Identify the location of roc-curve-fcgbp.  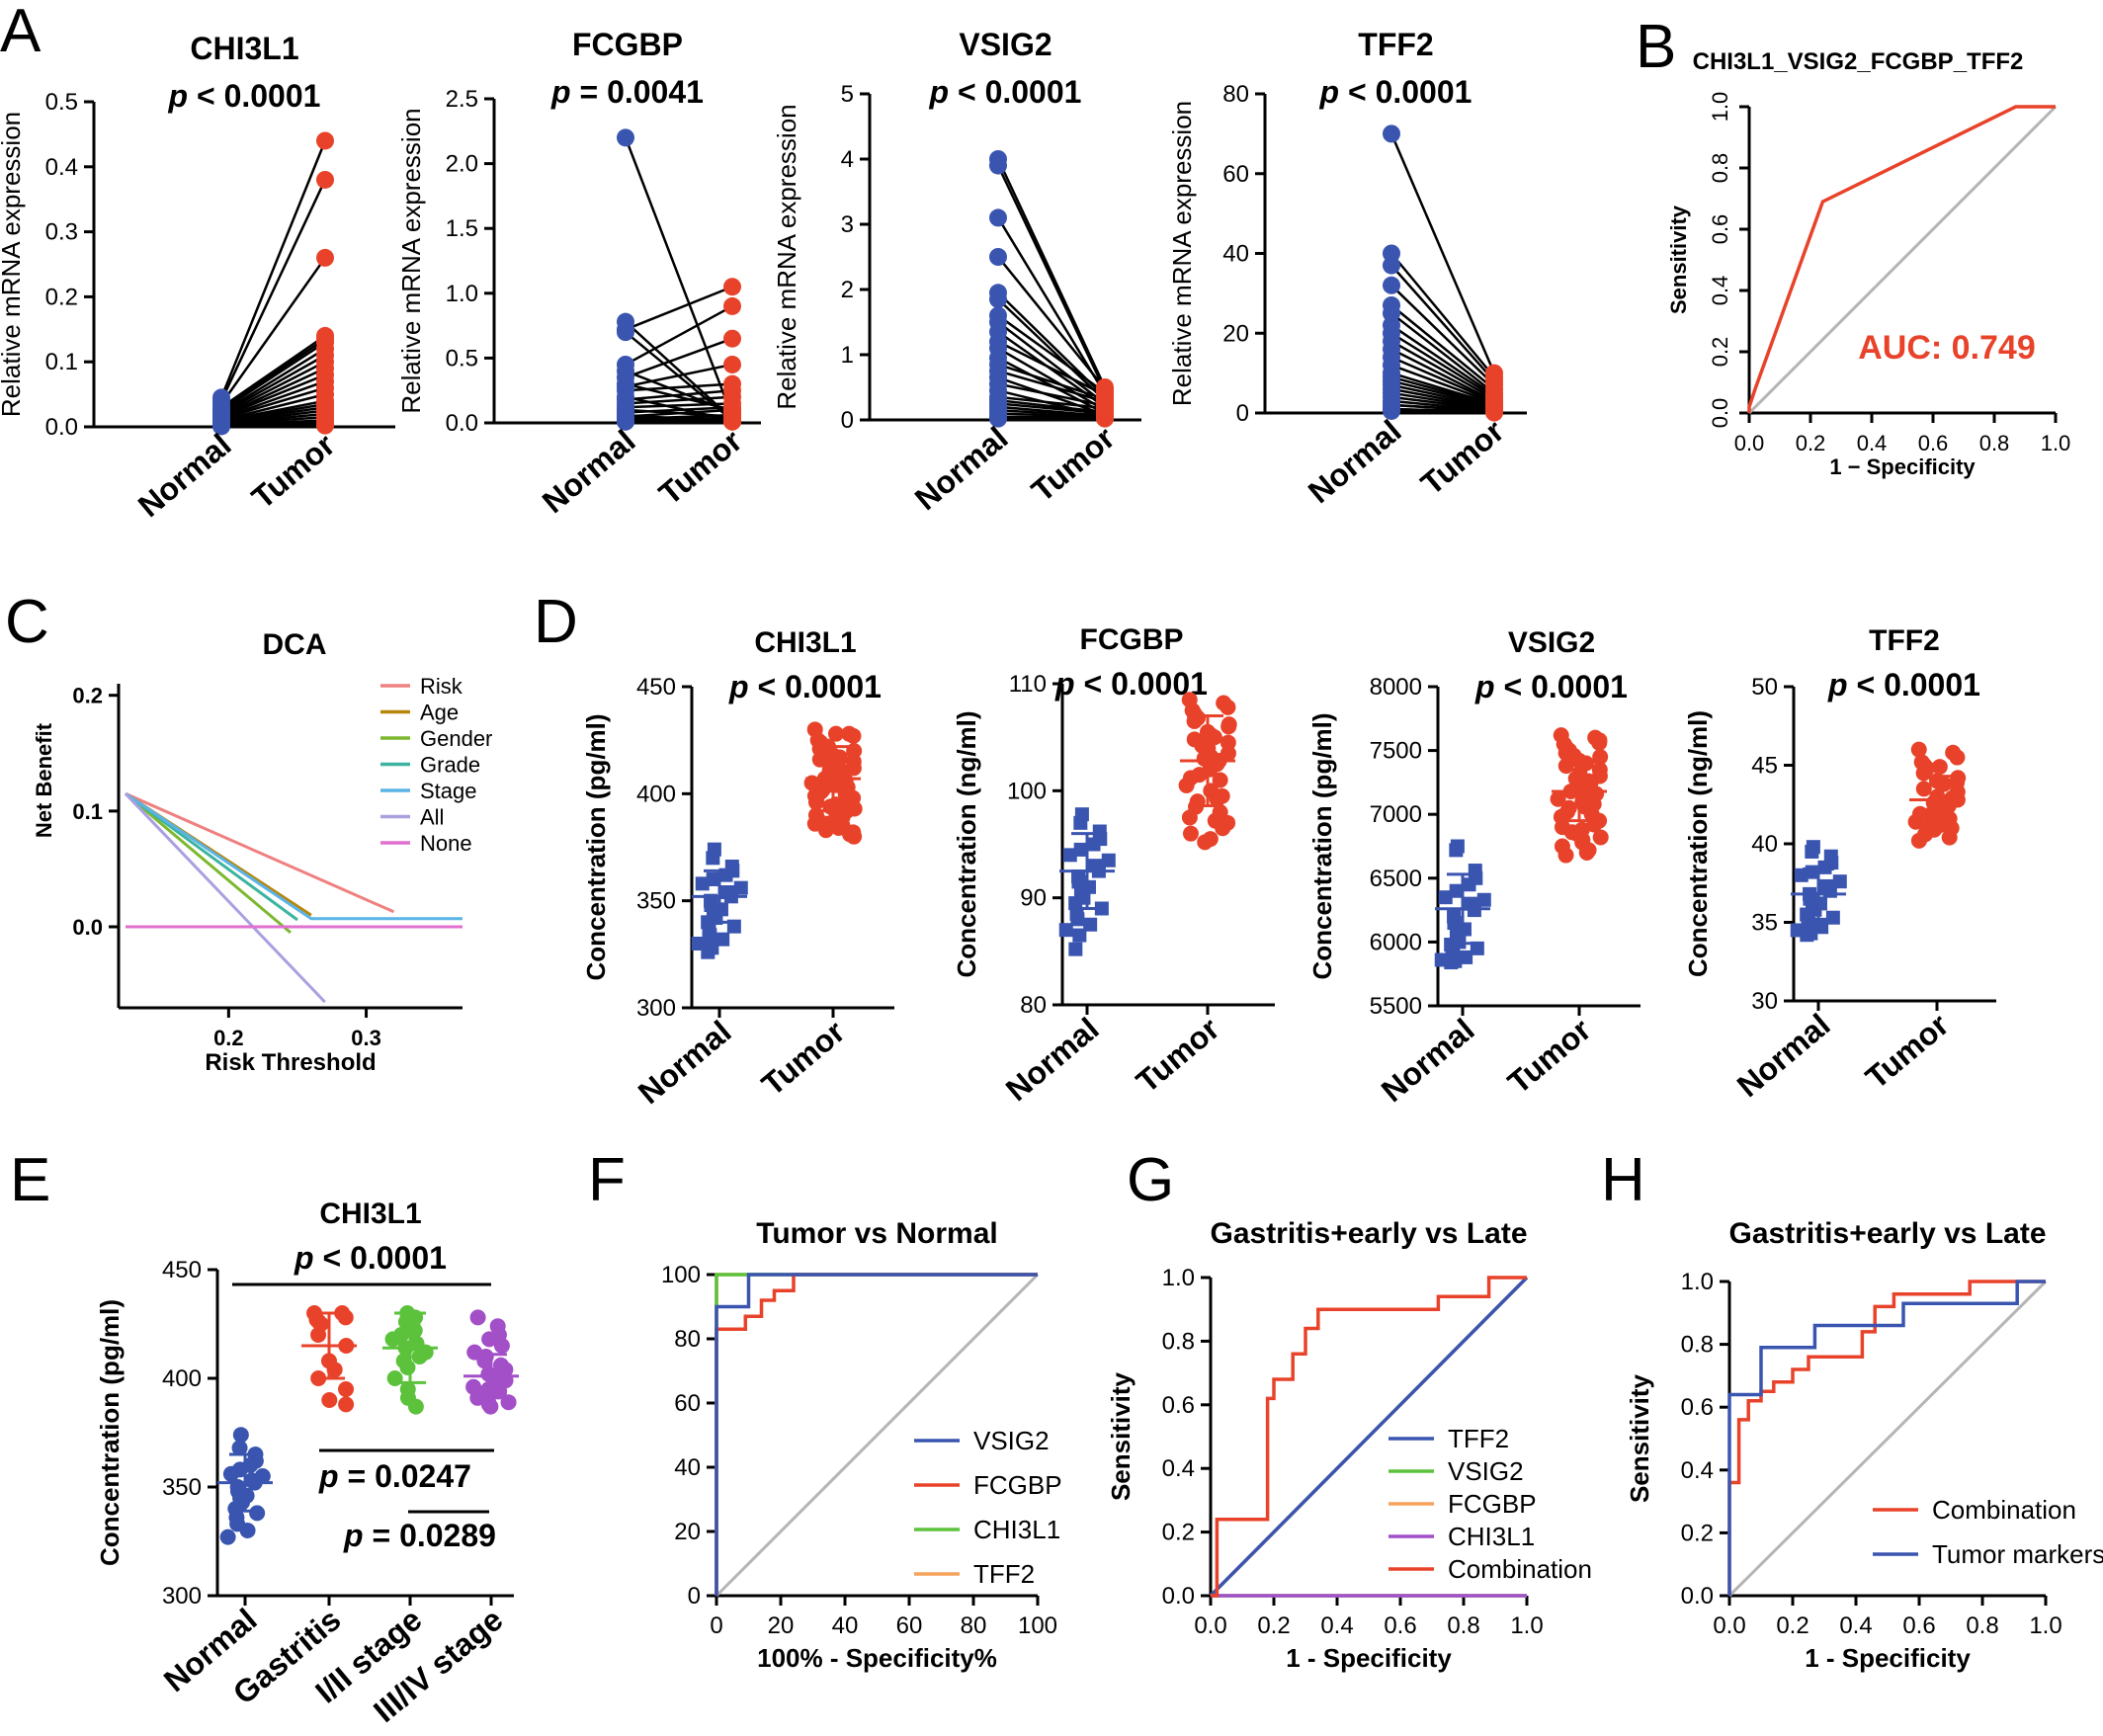
(876, 1435).